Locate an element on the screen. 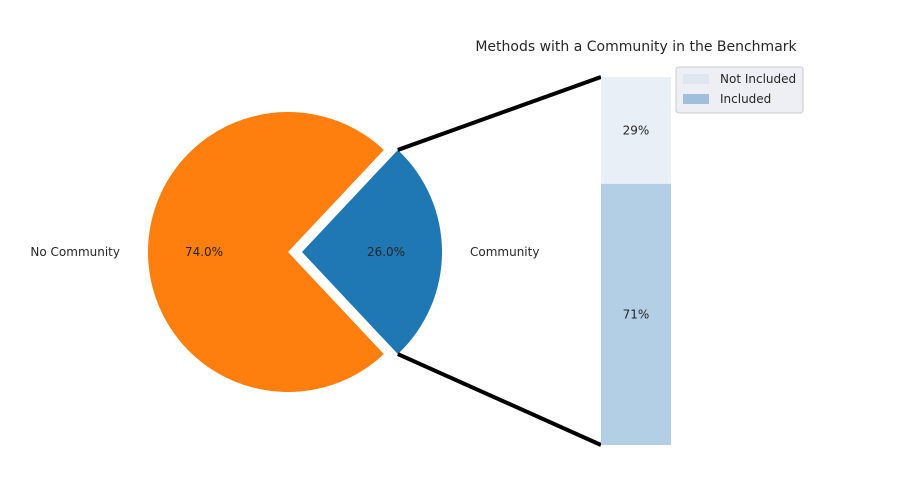  connector-line-top is located at coordinates (499, 113).